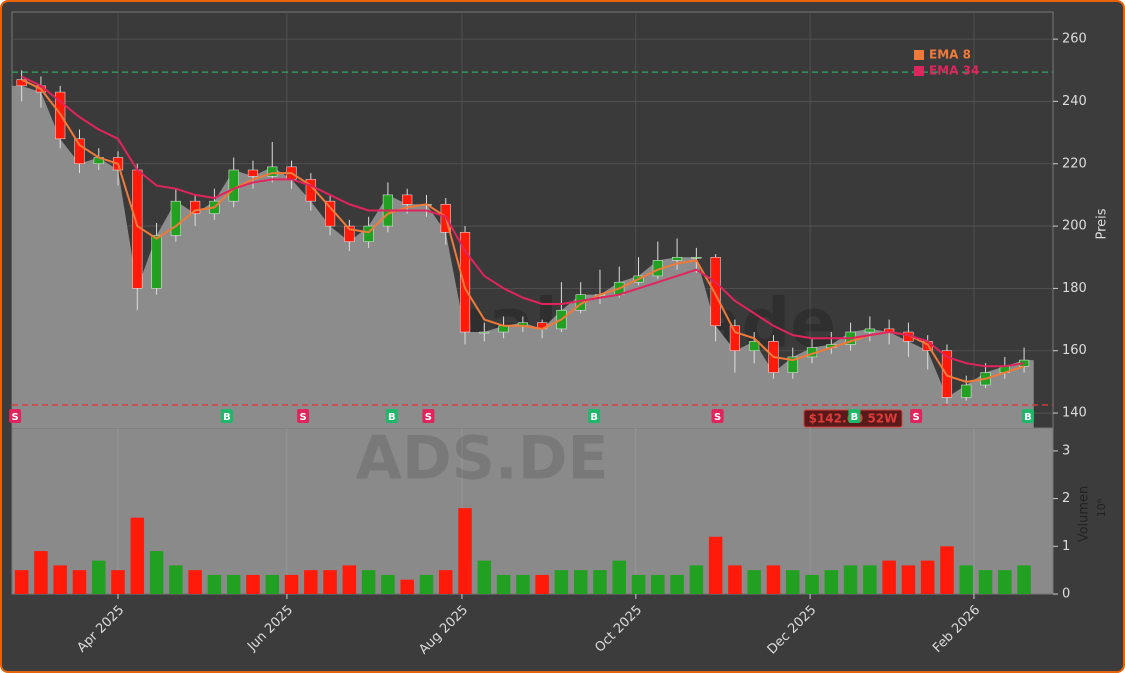 This screenshot has height=673, width=1125. Describe the element at coordinates (481, 459) in the screenshot. I see `watermark: ADS.DE` at that location.